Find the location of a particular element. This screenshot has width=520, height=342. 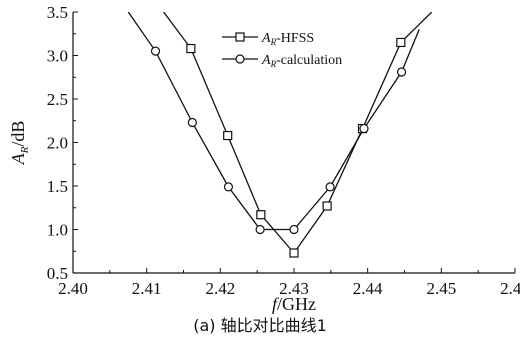

y-tick-label: 0.5 is located at coordinates (57, 273).